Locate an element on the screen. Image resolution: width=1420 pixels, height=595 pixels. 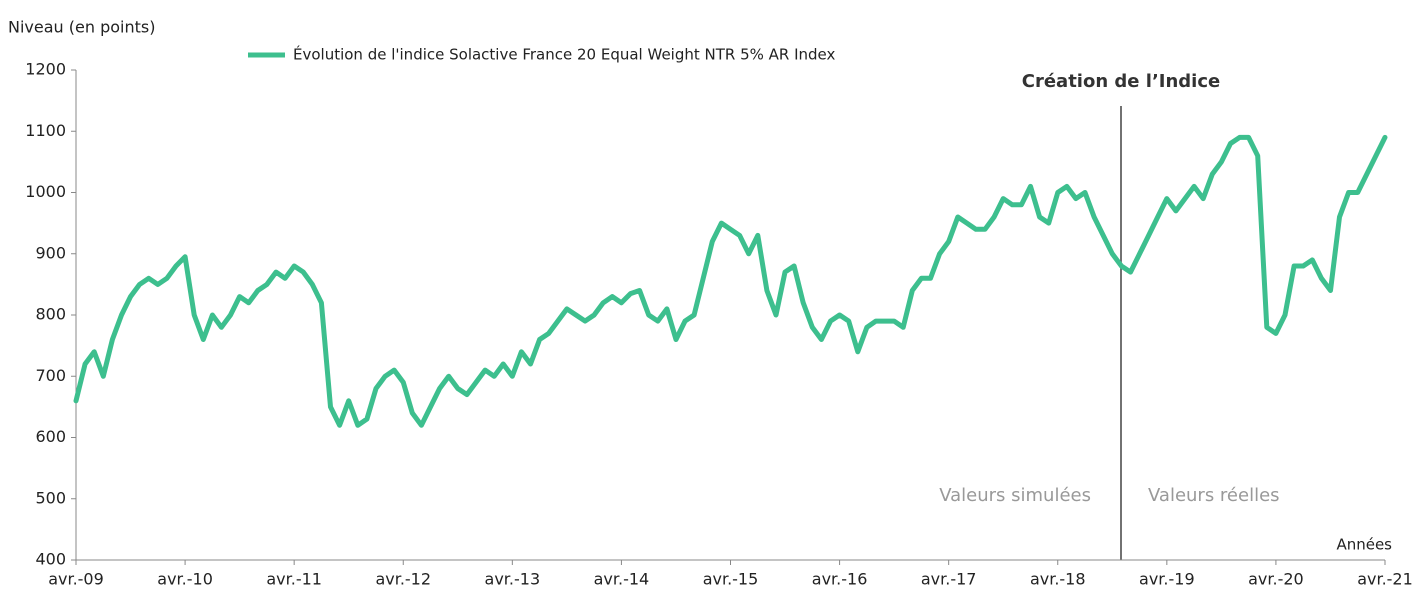
x-tick-label: avr.-21 is located at coordinates (1385, 579).